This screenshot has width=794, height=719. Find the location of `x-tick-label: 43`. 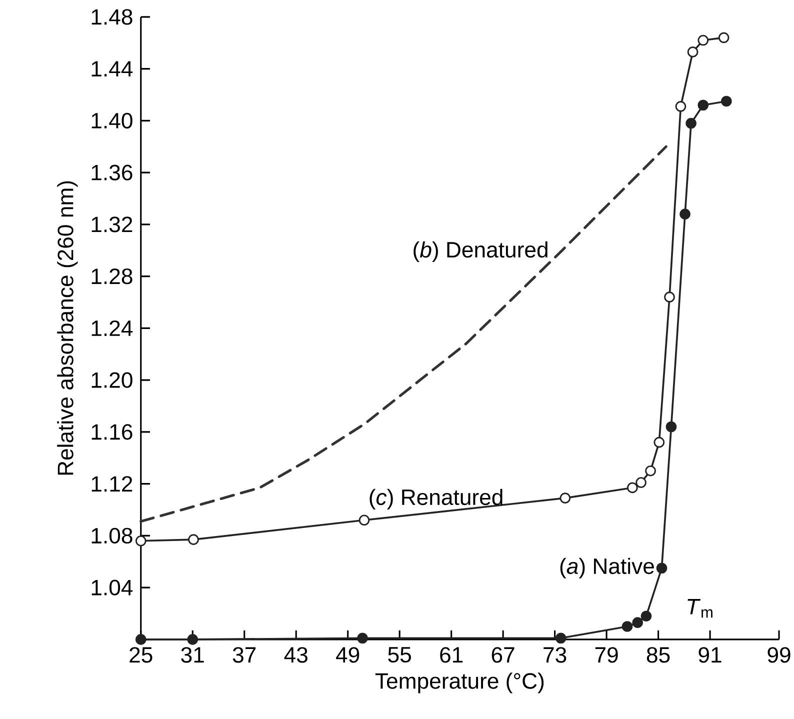

x-tick-label: 43 is located at coordinates (296, 655).